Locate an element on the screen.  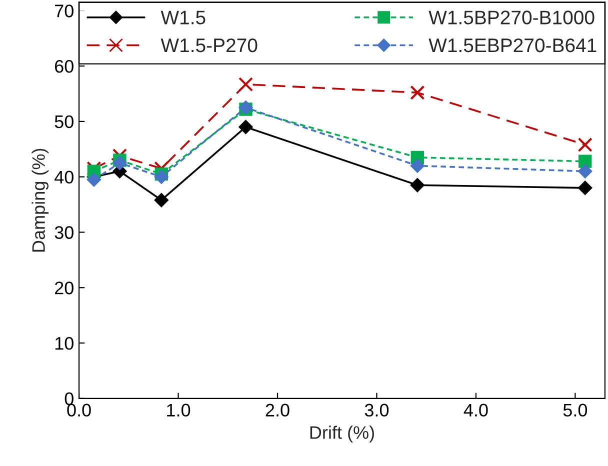
x-tick-label: 0.0 is located at coordinates (79, 410).